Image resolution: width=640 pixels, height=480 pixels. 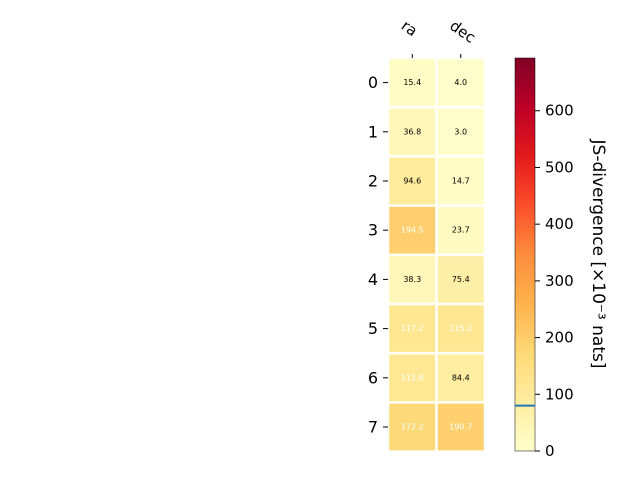 I want to click on cell-value-label: 194.5, so click(x=412, y=230).